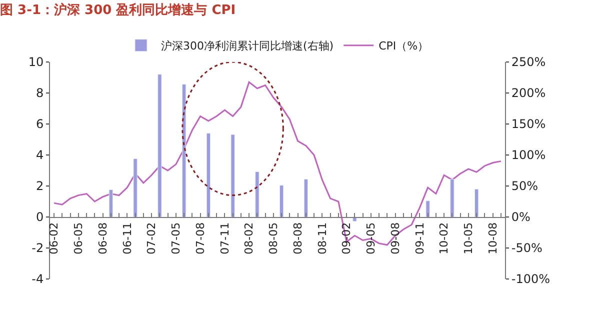 This screenshot has width=600, height=331. I want to click on y2-tick-label: 50%, so click(524, 186).